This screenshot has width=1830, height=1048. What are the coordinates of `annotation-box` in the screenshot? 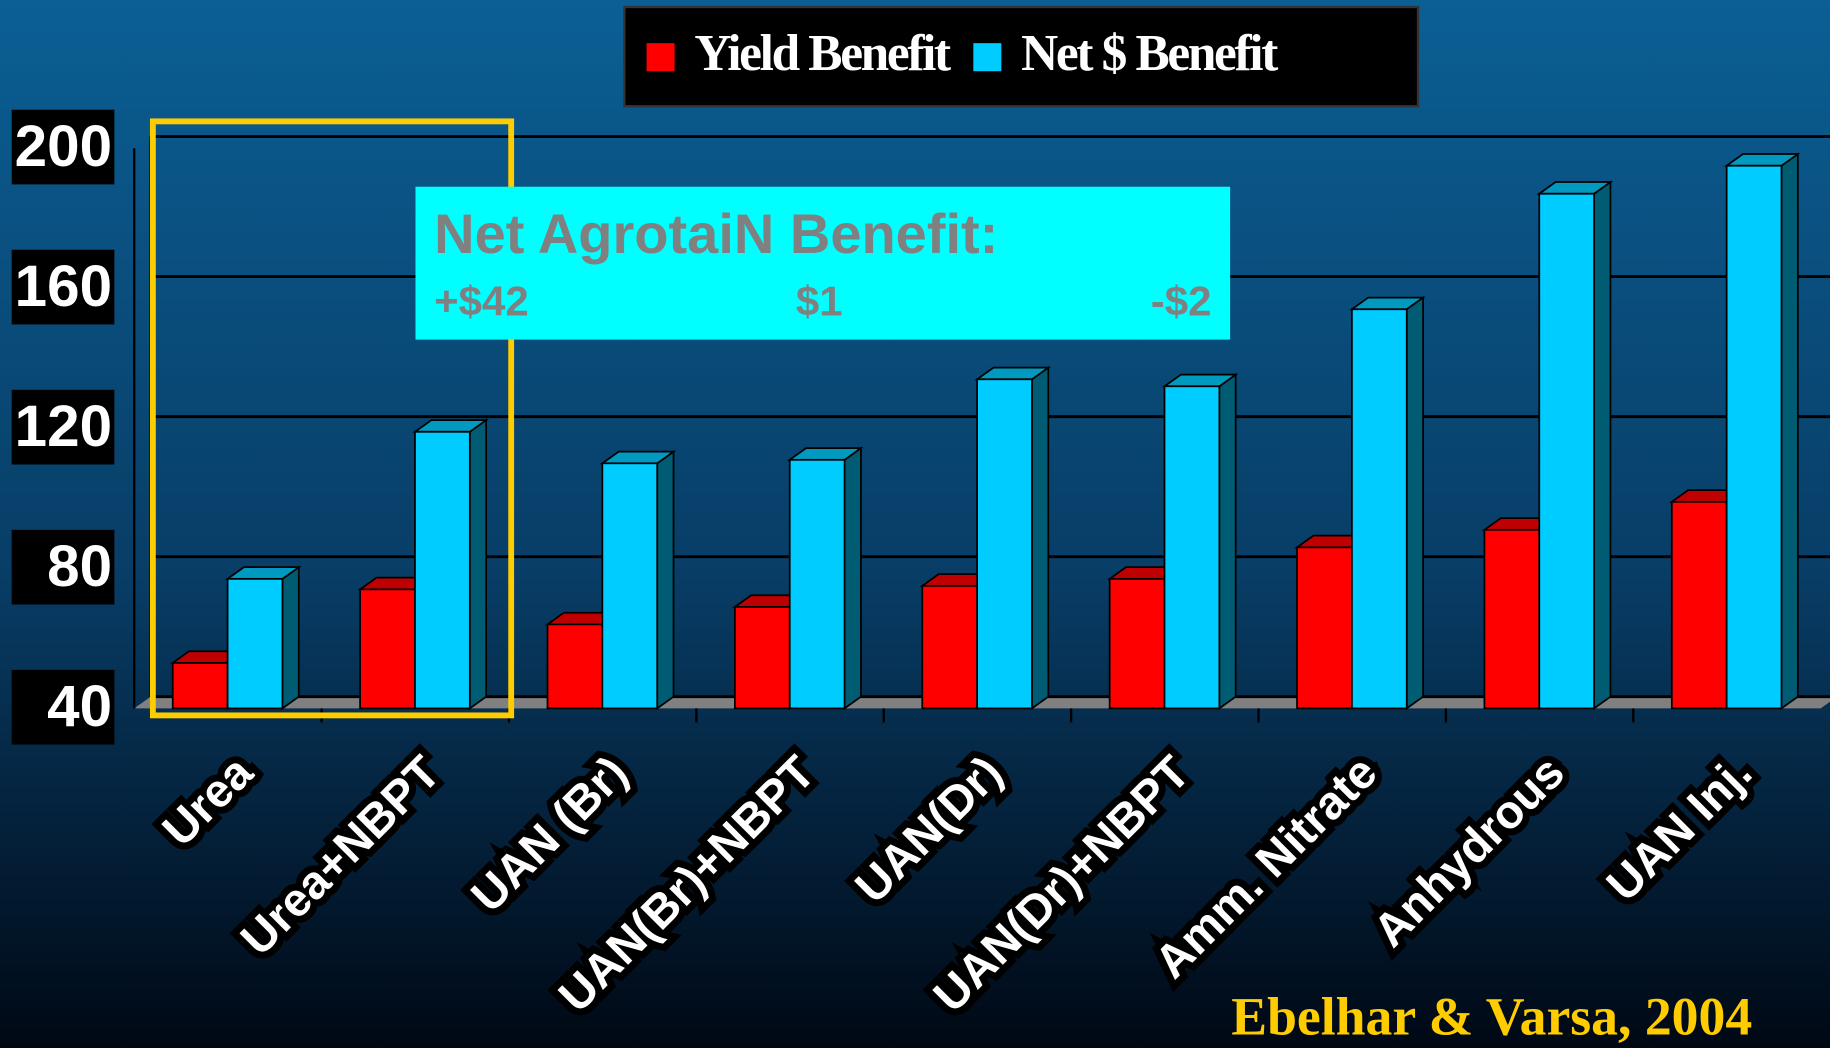 It's located at (823, 263).